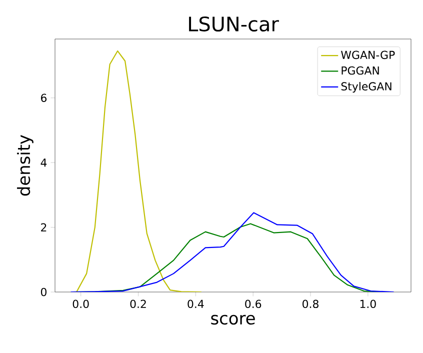  I want to click on x-tick-label: 1.0, so click(368, 304).